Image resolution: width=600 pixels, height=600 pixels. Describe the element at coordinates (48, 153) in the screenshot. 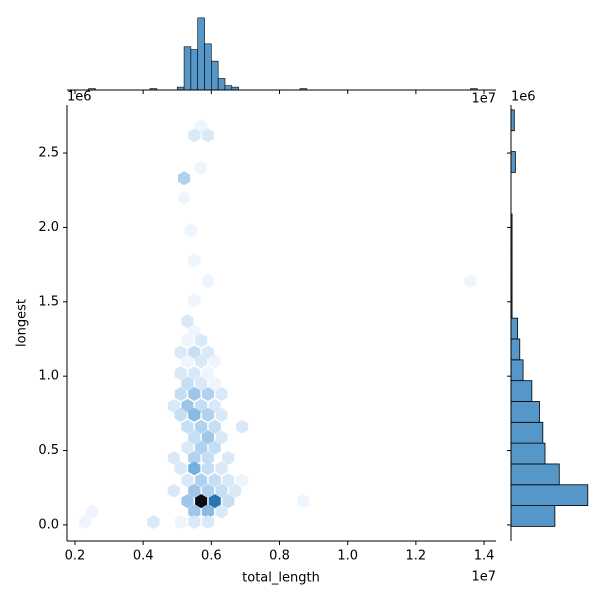

I see `y-tick-label: 2.5` at that location.